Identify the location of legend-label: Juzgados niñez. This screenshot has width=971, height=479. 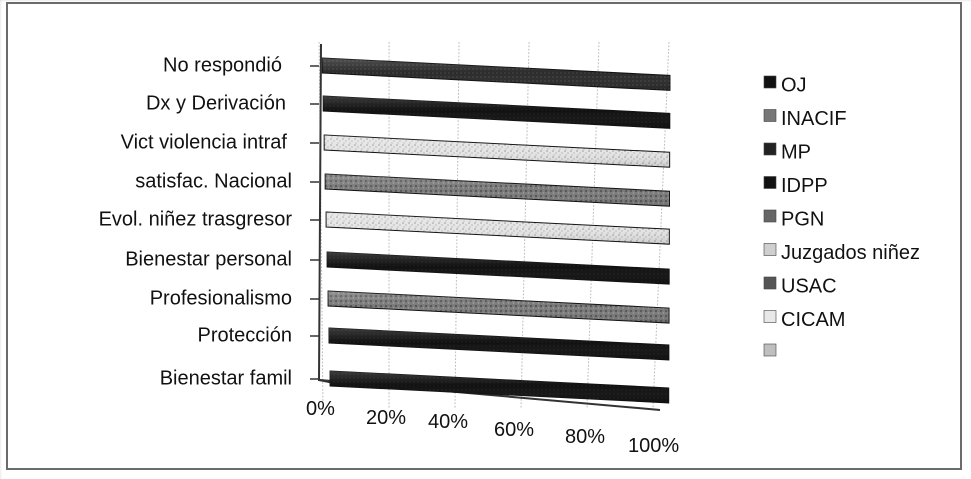
(850, 253).